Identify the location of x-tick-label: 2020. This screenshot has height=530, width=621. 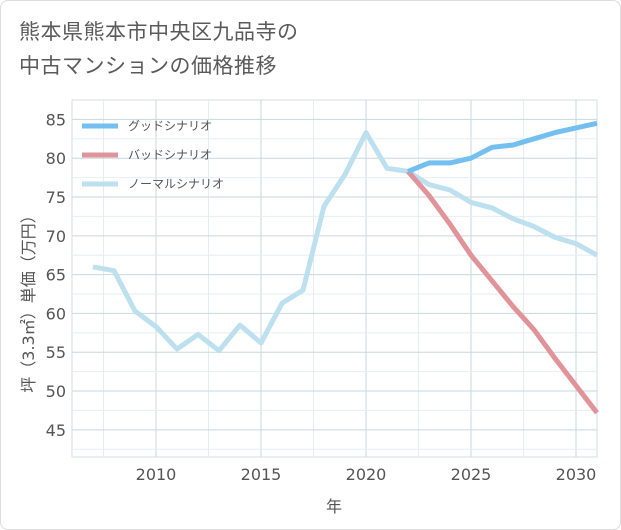
(366, 474).